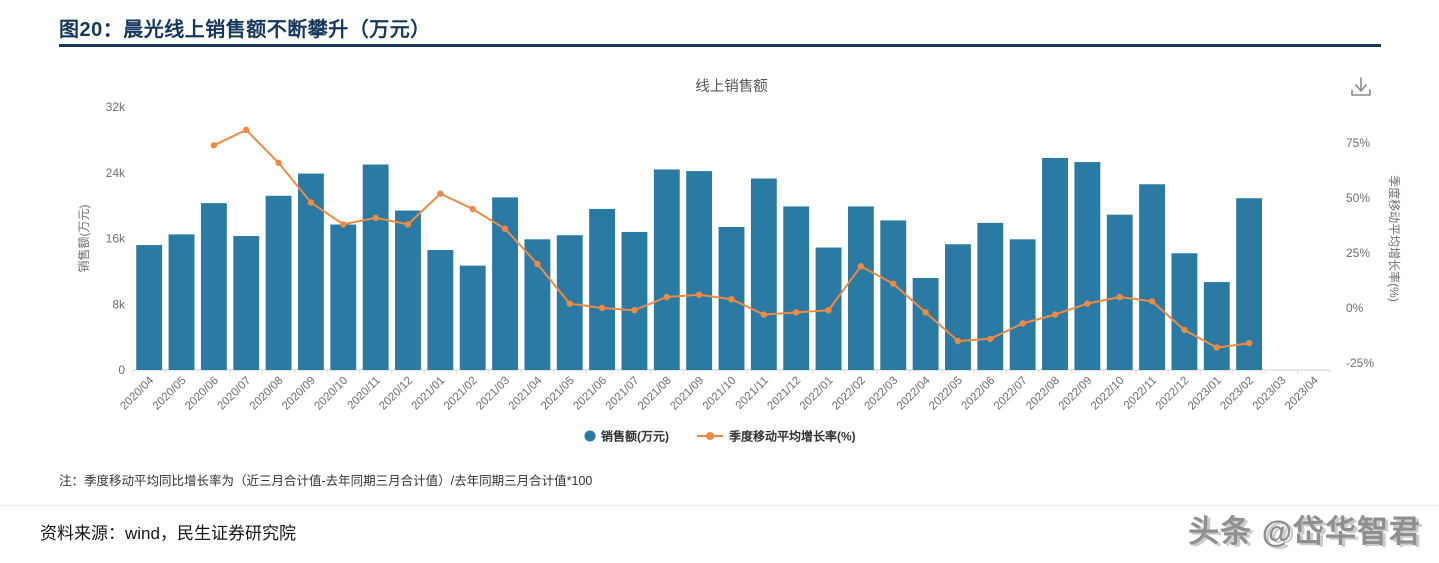 Image resolution: width=1439 pixels, height=563 pixels. I want to click on x-tick-label: 2022/12, so click(1173, 394).